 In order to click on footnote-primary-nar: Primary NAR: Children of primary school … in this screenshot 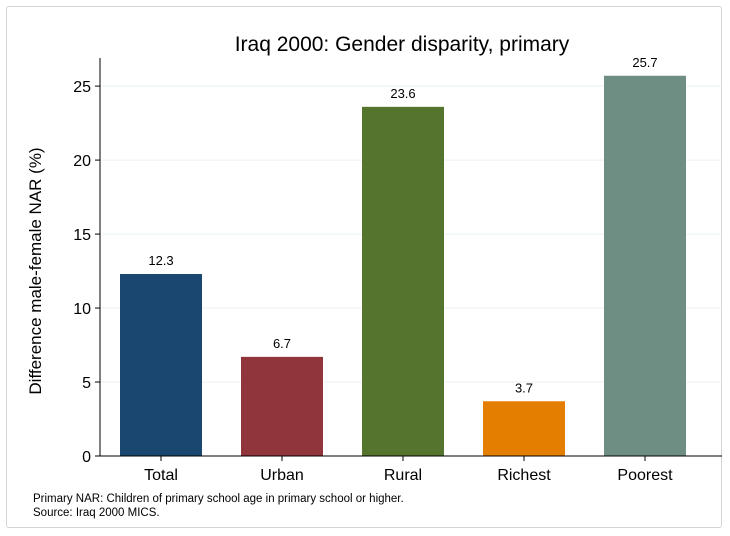, I will do `click(218, 499)`.